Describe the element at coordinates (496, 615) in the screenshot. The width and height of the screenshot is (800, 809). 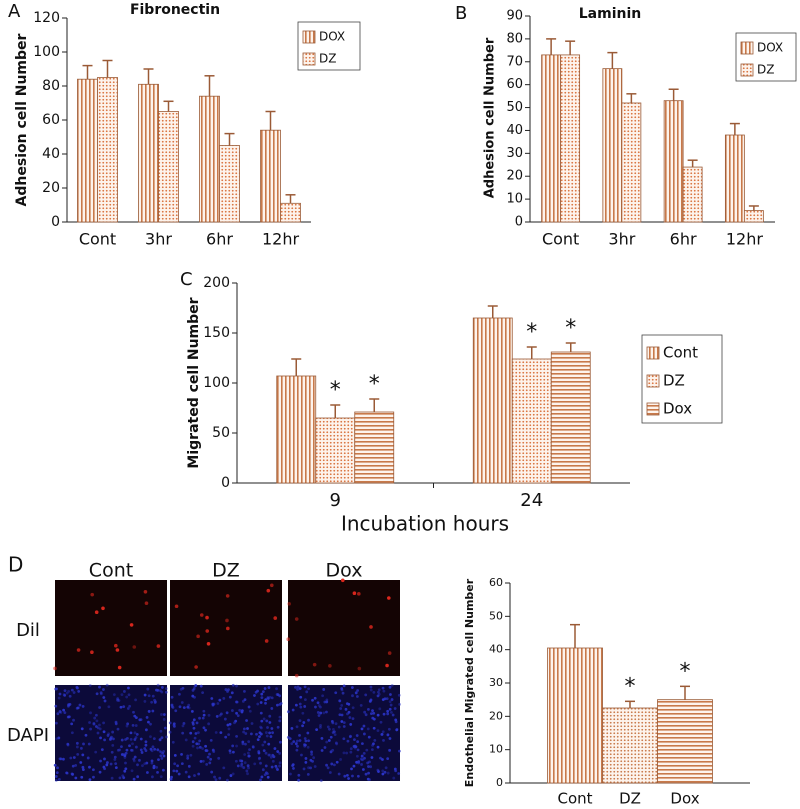
I see `y-tick-label: 50` at that location.